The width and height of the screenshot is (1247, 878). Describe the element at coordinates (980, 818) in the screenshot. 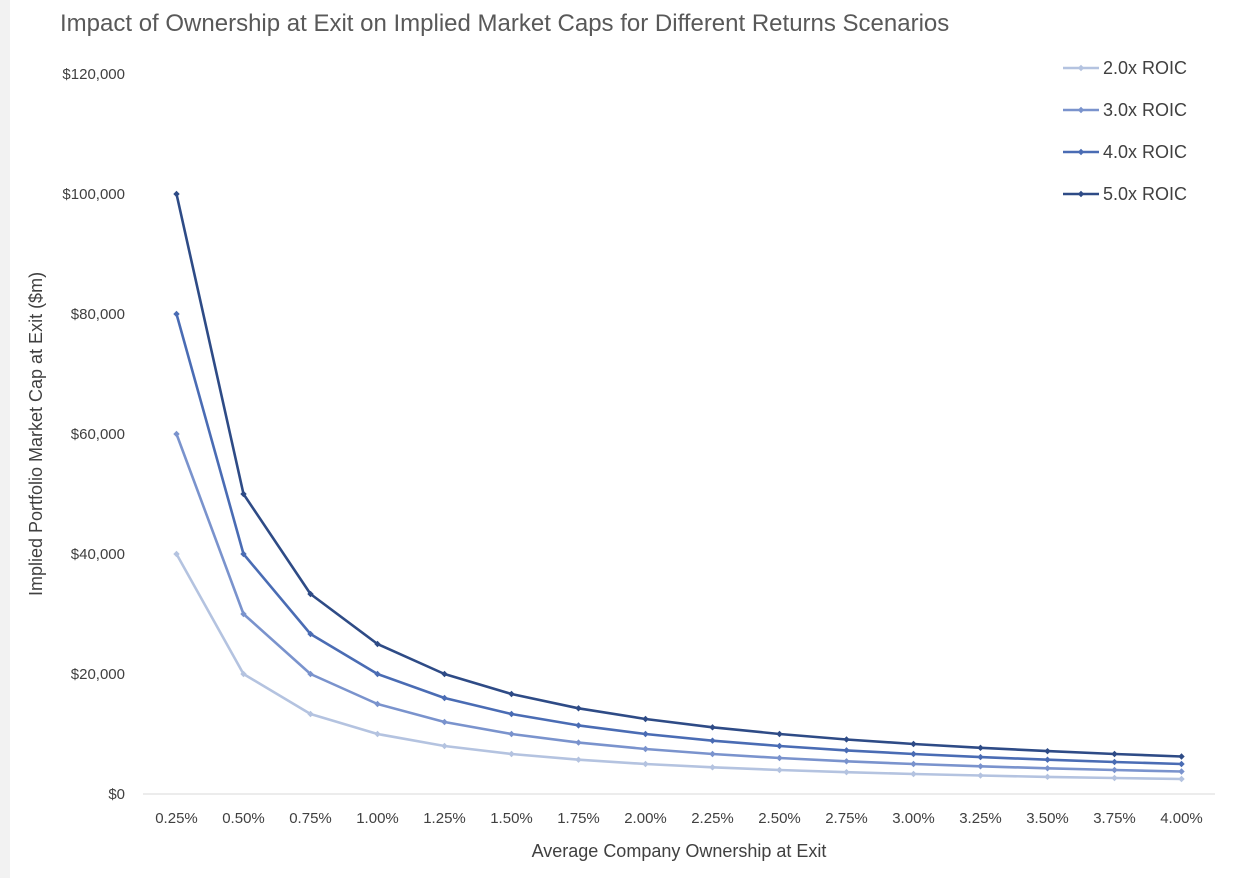

I see `x-tick-label: 3.25%` at that location.